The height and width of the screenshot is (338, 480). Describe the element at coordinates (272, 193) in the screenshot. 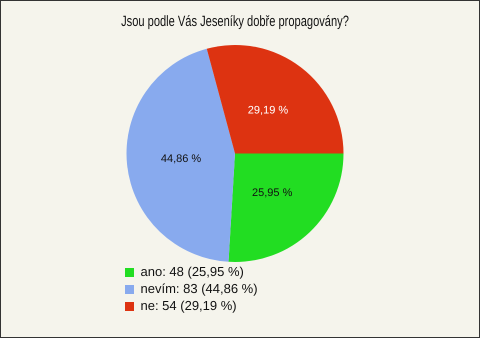

I see `data-label: 25,95 %` at that location.